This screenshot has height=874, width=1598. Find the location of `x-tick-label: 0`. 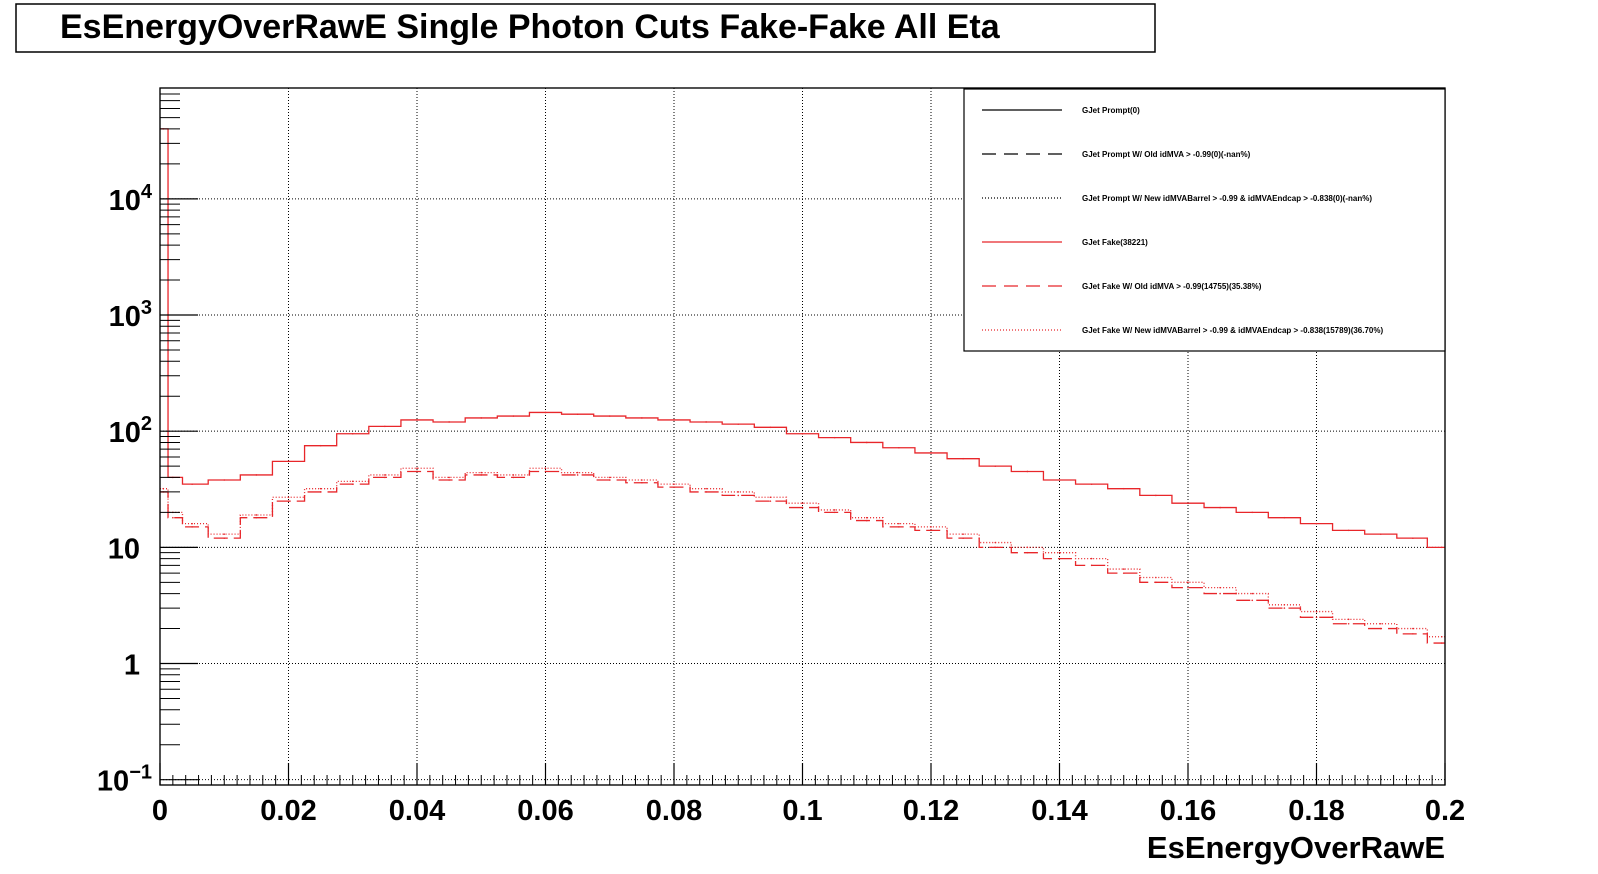

x-tick-label: 0 is located at coordinates (160, 811).